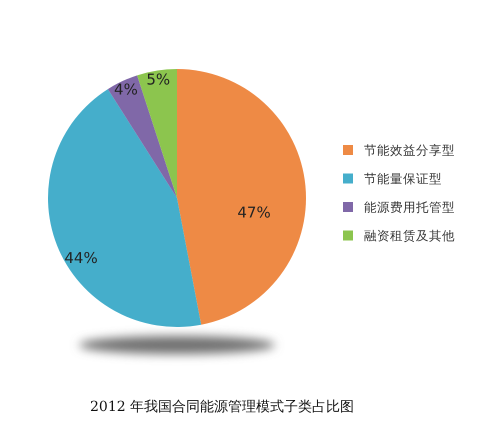 Image resolution: width=484 pixels, height=438 pixels. I want to click on data-label: 44%, so click(81, 257).